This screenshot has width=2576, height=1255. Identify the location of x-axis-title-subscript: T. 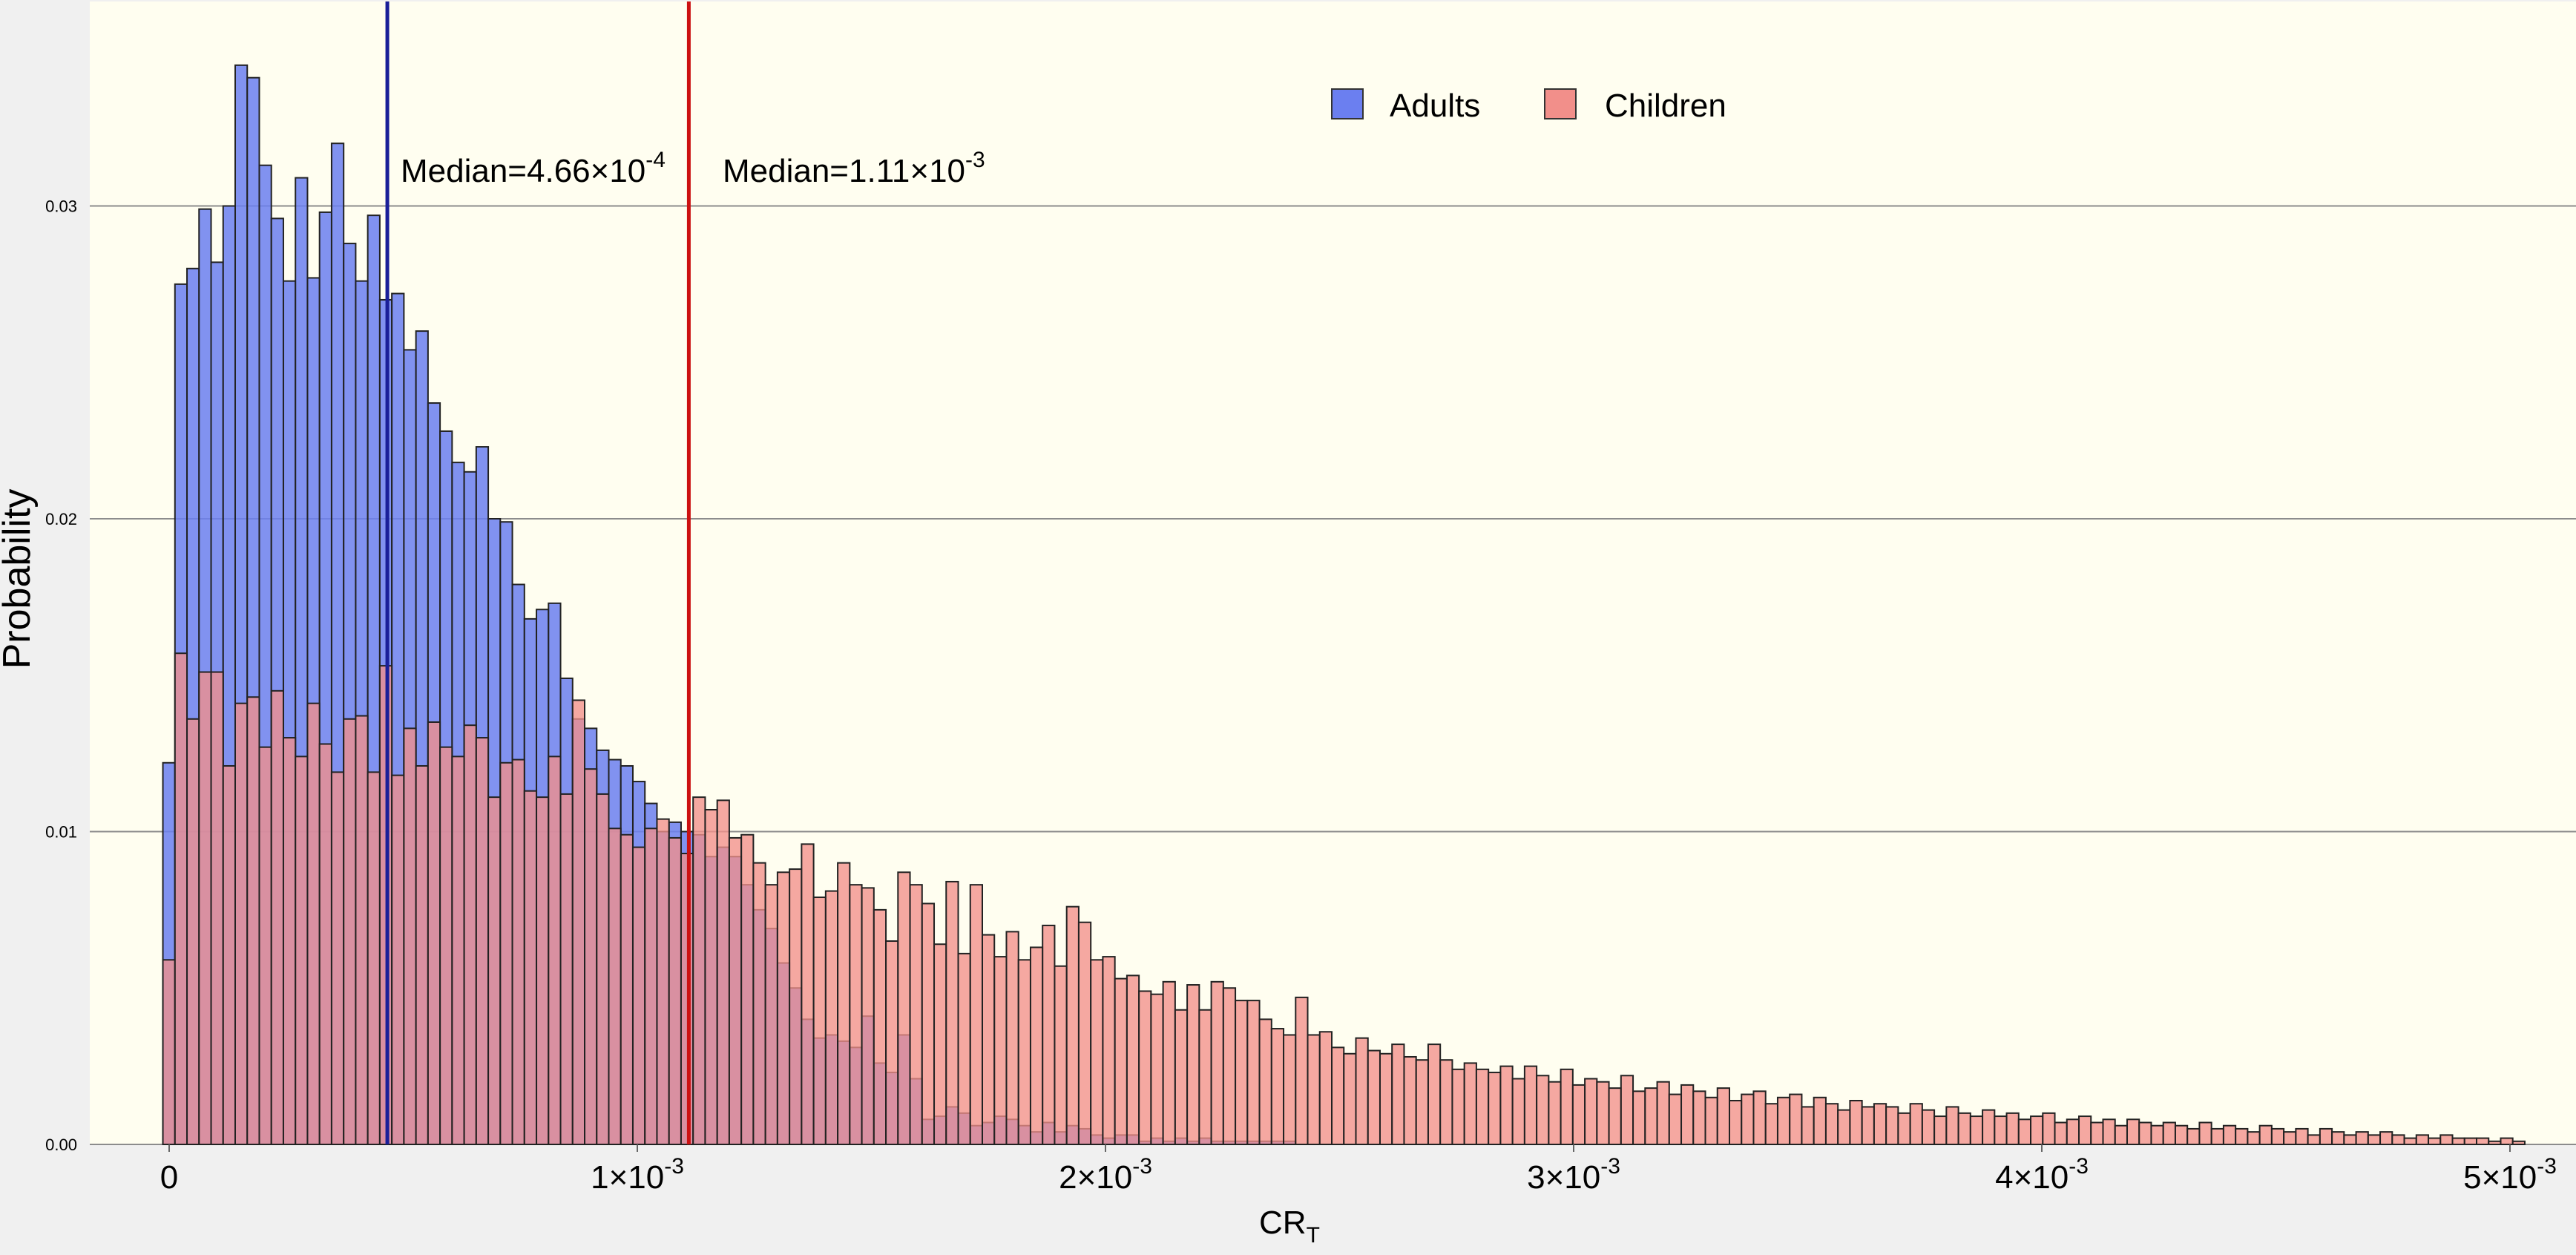
(1313, 1235).